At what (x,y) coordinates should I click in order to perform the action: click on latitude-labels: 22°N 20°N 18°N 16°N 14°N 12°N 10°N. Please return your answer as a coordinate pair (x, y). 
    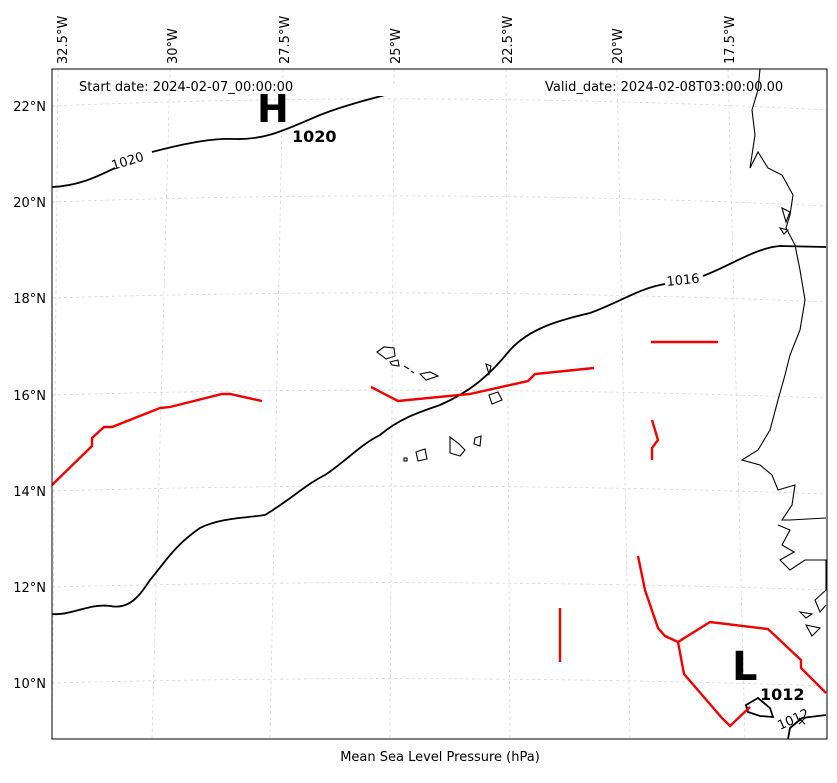
    Looking at the image, I should click on (29, 396).